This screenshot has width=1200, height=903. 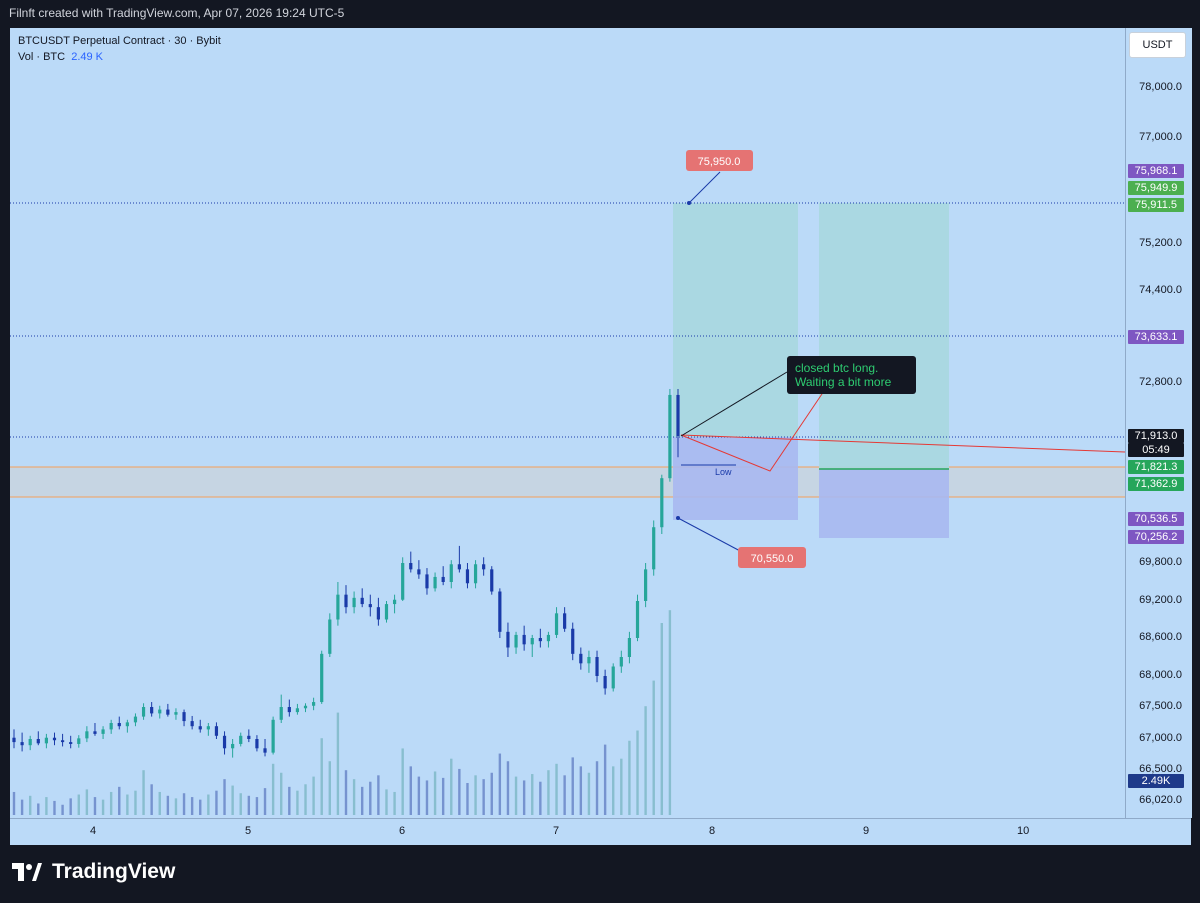 What do you see at coordinates (1157, 45) in the screenshot?
I see `currency-button: USDT` at bounding box center [1157, 45].